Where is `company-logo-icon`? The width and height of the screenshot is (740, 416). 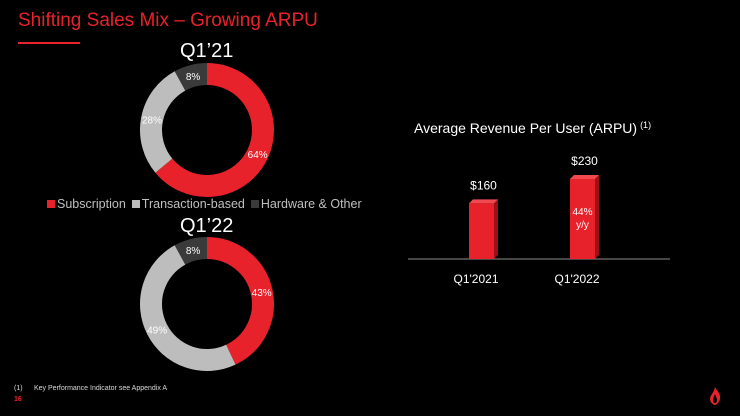 company-logo-icon is located at coordinates (715, 398).